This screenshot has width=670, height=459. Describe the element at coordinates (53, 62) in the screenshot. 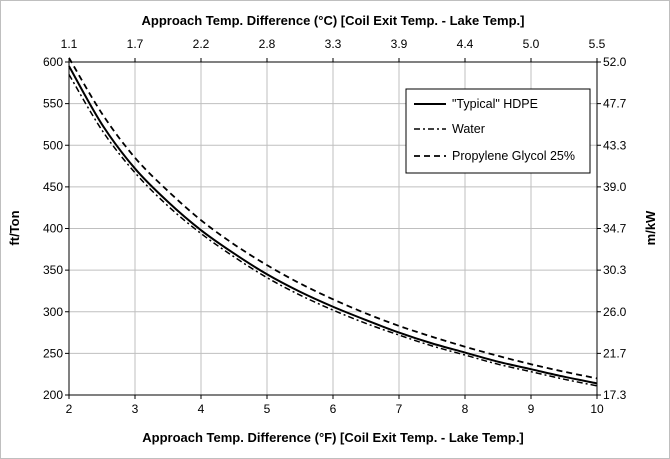

I see `y-tick-label: 600` at that location.